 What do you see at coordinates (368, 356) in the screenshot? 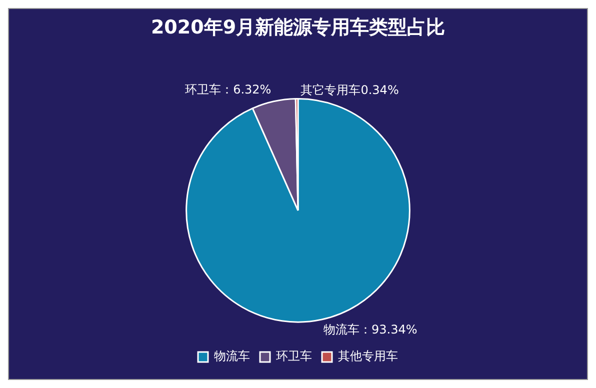
I see `legend-label: 其他专用车` at bounding box center [368, 356].